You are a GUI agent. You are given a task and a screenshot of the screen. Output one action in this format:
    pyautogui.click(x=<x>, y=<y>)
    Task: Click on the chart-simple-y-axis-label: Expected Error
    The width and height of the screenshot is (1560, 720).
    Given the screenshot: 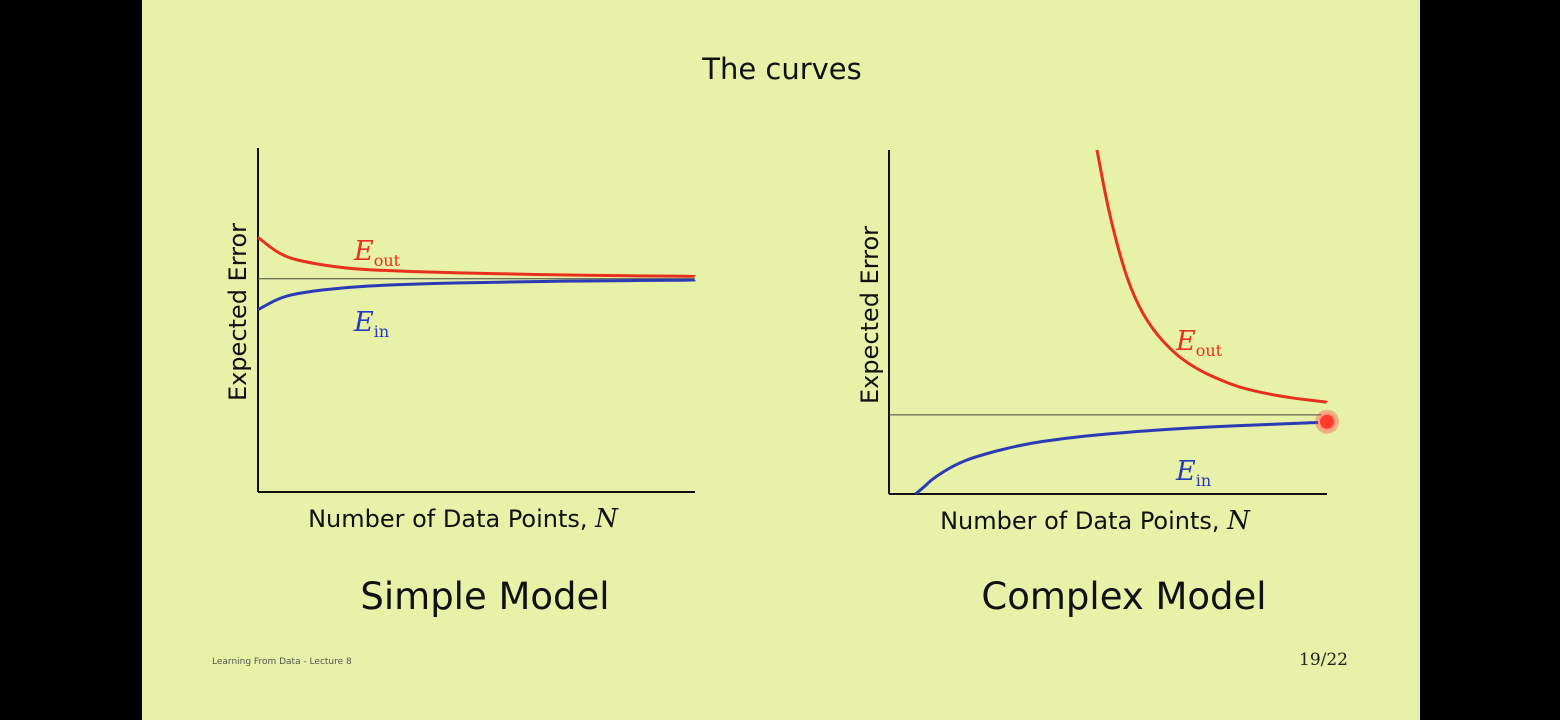 What is the action you would take?
    pyautogui.click(x=238, y=312)
    